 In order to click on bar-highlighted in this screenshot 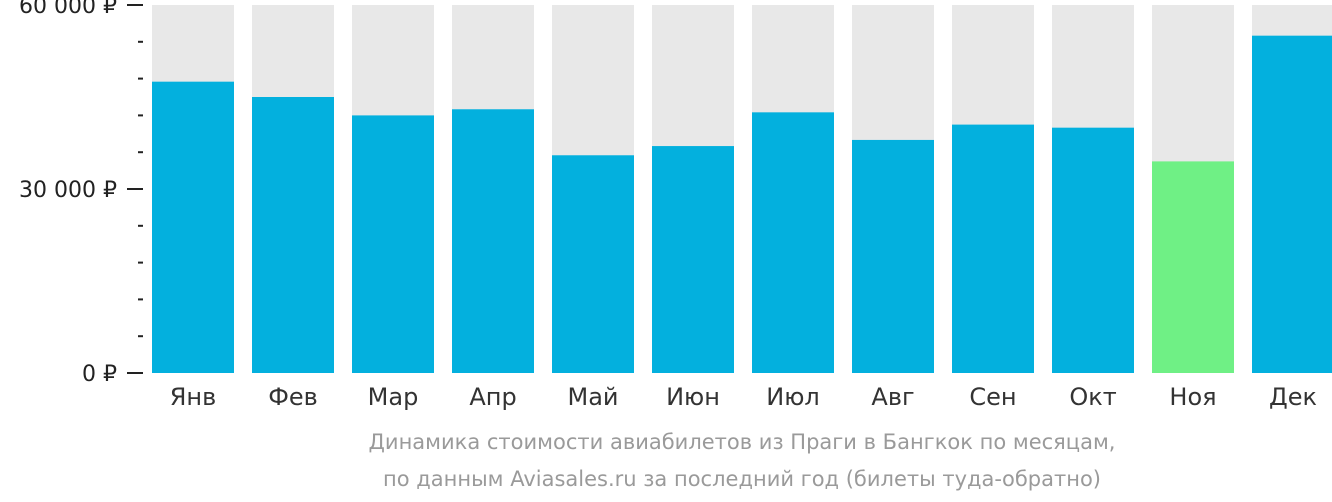, I will do `click(1193, 267)`.